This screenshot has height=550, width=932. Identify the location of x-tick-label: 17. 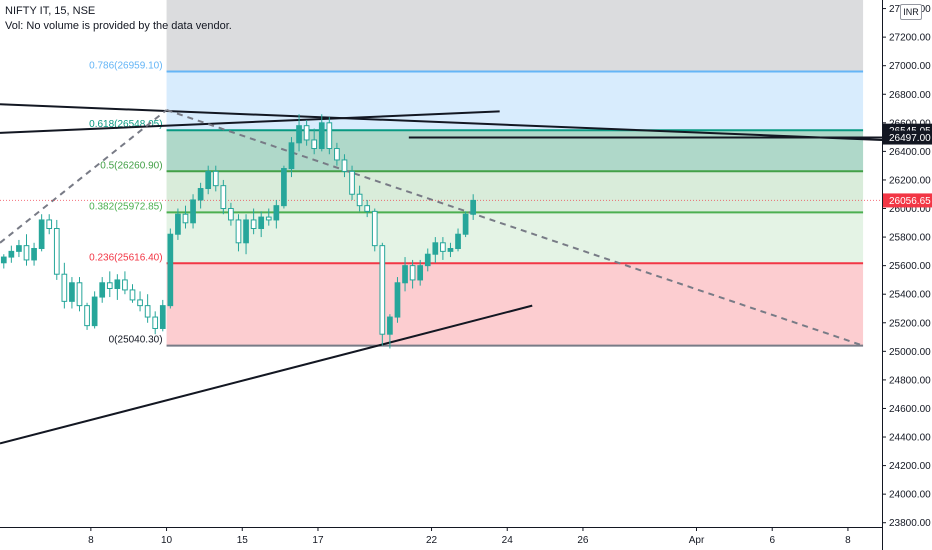
(318, 540).